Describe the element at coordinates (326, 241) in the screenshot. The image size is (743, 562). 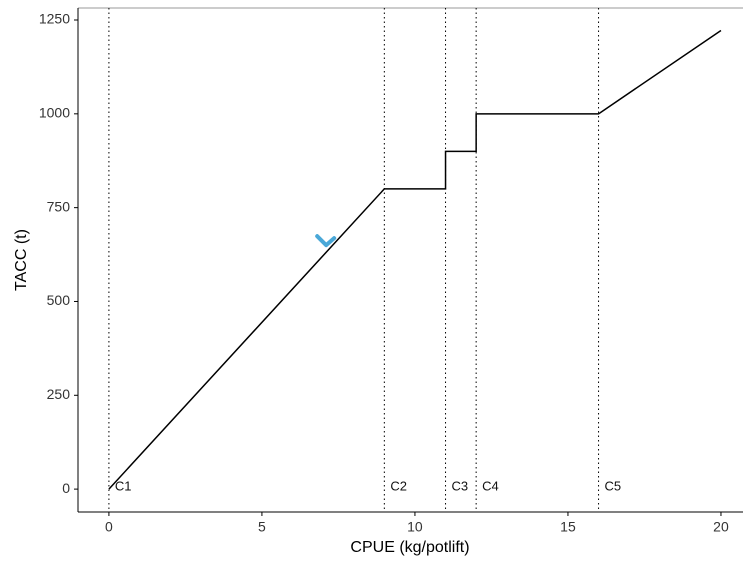
I see `check-marker` at that location.